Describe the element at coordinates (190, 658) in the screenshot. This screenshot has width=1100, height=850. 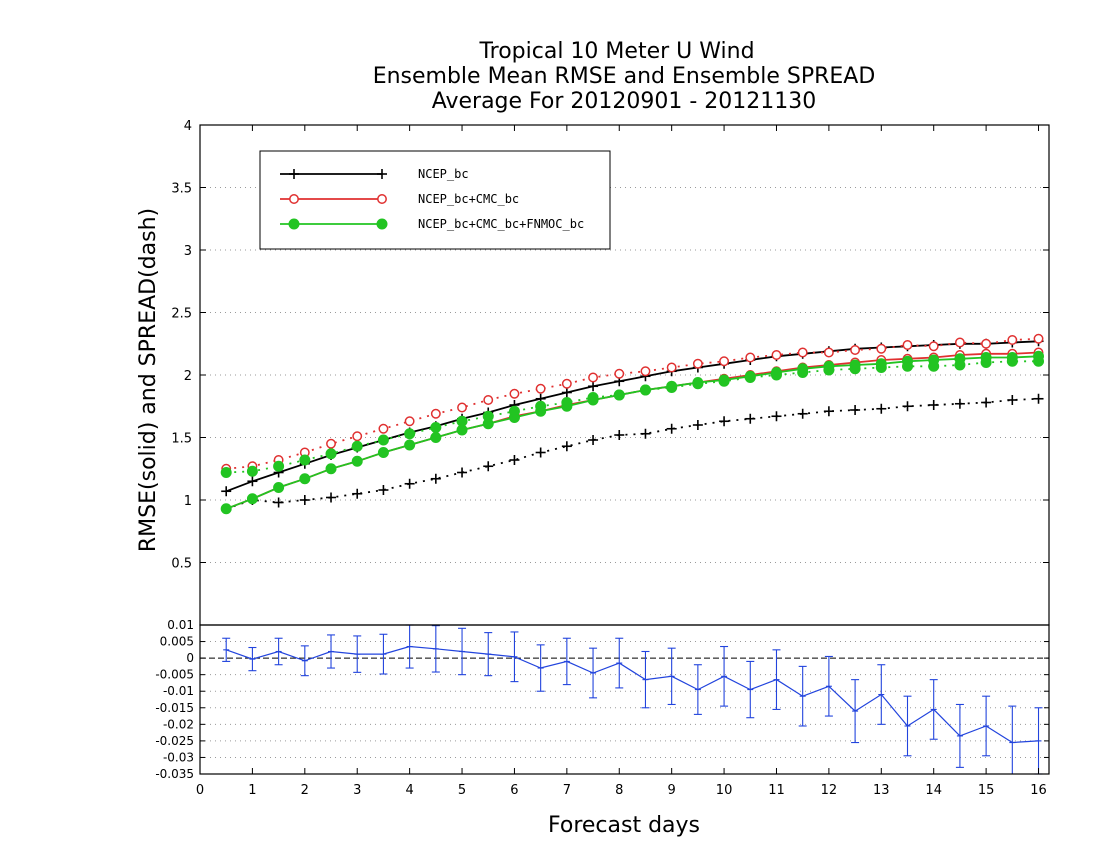
I see `y-tick-label: 0` at that location.